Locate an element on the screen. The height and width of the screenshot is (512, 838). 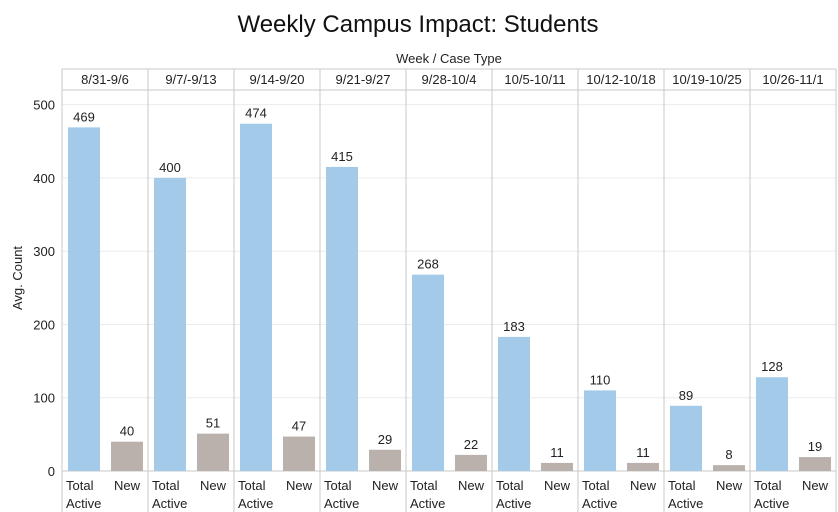
week-label: 10/12-10/18 is located at coordinates (620, 79).